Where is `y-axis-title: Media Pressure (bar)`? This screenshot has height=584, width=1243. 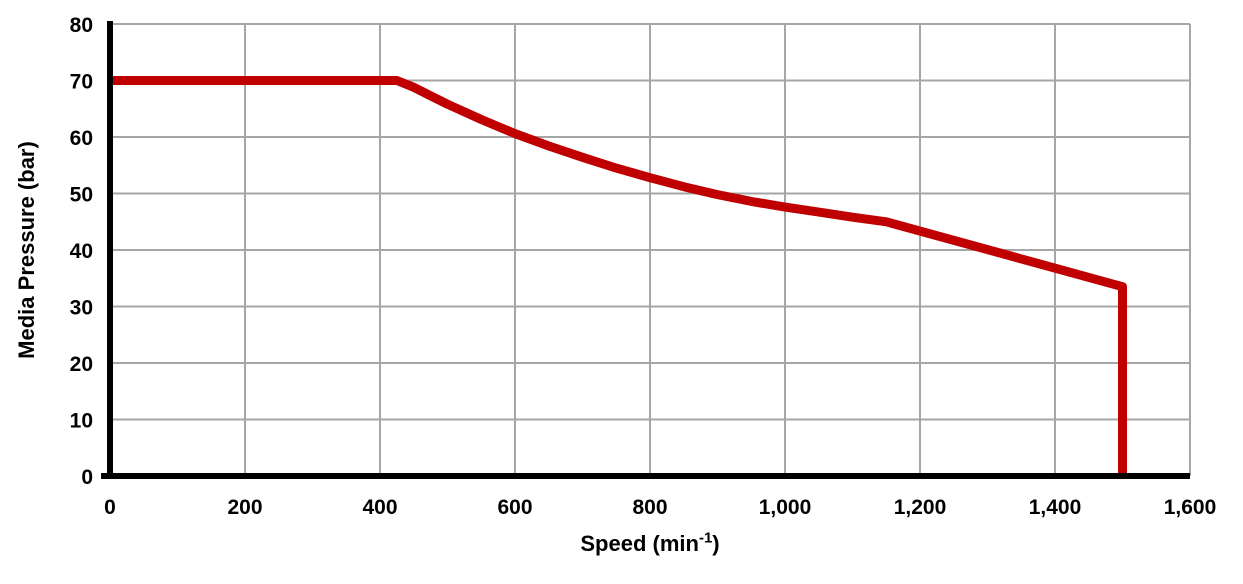
y-axis-title: Media Pressure (bar) is located at coordinates (26, 250).